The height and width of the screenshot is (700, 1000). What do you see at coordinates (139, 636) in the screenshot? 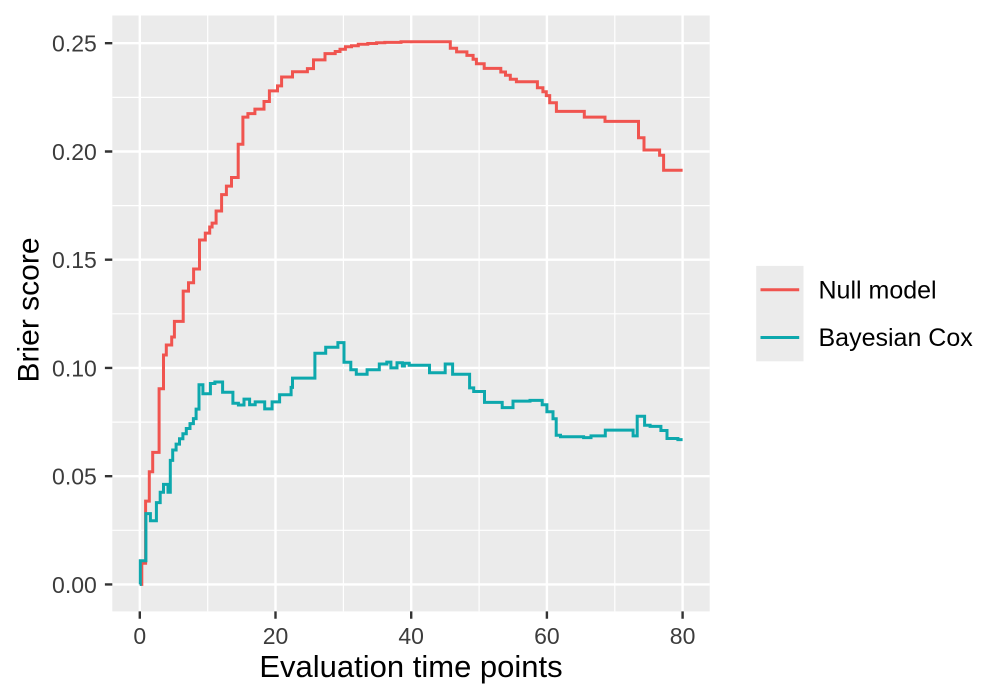
I see `svg-text: 0` at bounding box center [139, 636].